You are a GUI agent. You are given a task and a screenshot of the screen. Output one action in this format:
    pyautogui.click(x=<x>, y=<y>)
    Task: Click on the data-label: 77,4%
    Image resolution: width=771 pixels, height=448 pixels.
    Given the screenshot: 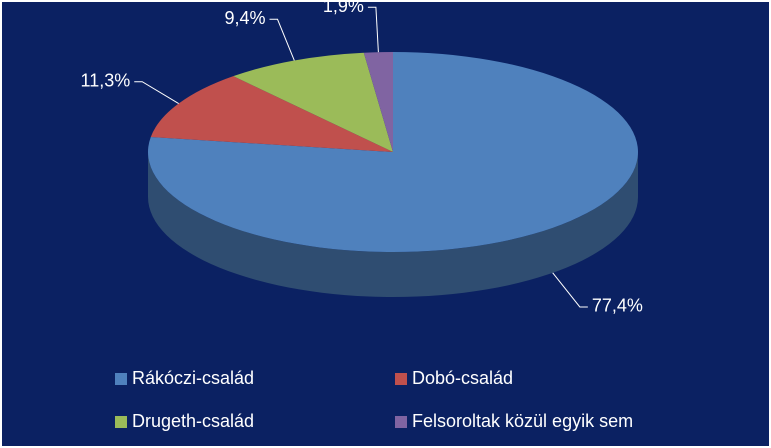 What is the action you would take?
    pyautogui.click(x=617, y=306)
    